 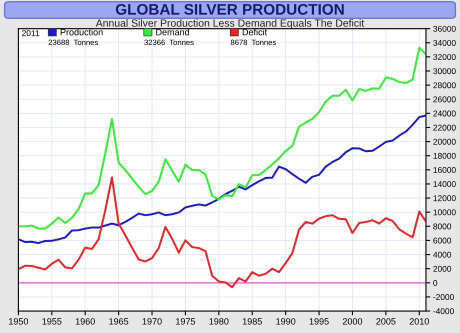 What do you see at coordinates (118, 321) in the screenshot?
I see `x-tick-label: 1965` at bounding box center [118, 321].